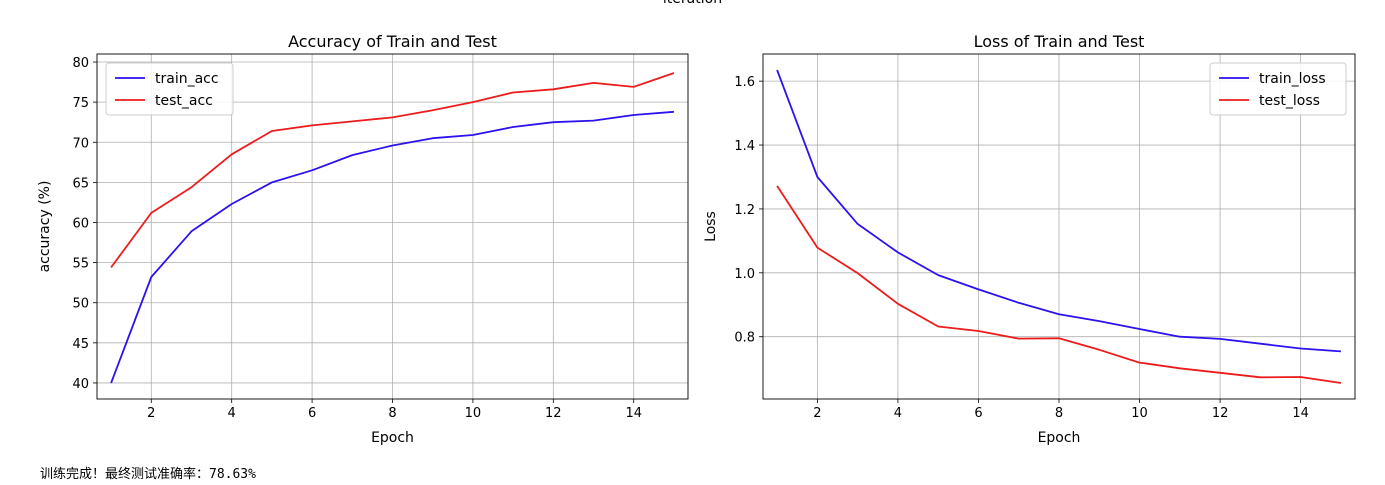  What do you see at coordinates (1292, 79) in the screenshot?
I see `legend-label-train_loss: train_loss` at bounding box center [1292, 79].